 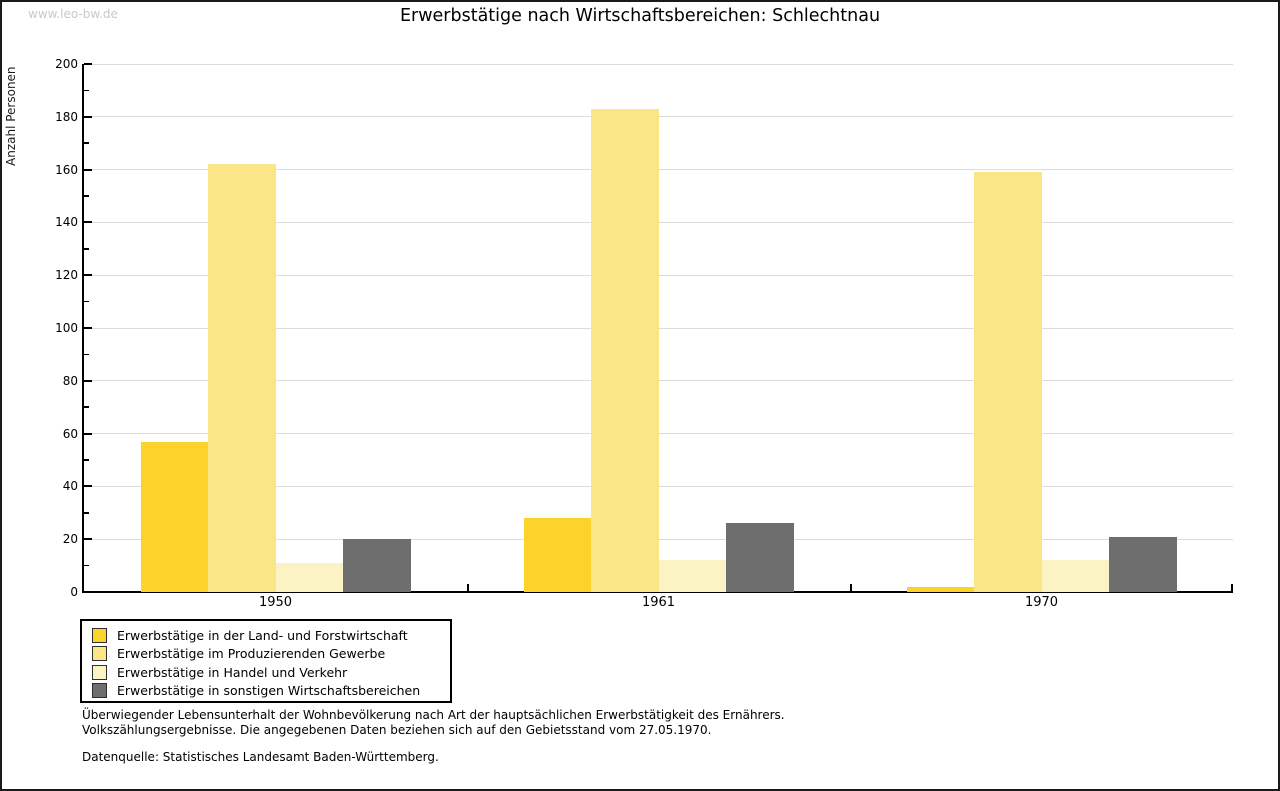 I want to click on legend-item: Erwerbstätige in Handel und Verkehr, so click(x=266, y=672).